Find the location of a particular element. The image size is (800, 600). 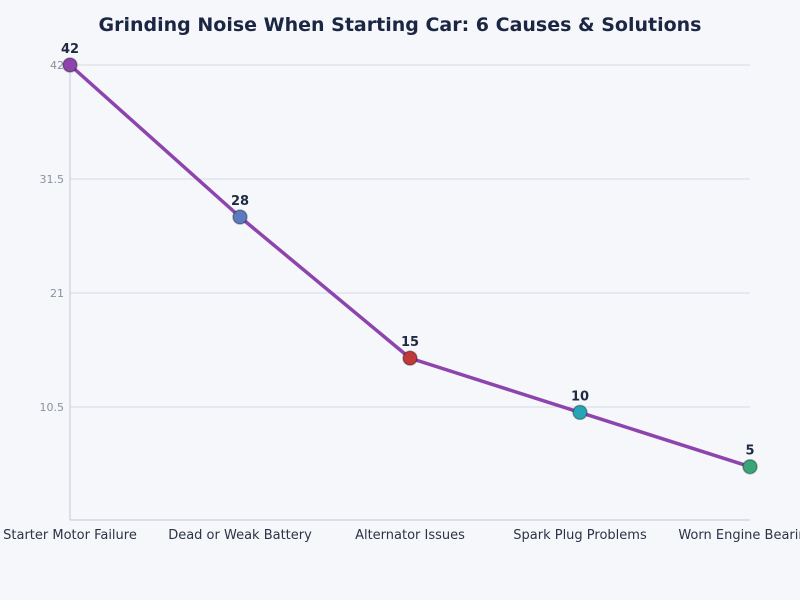

data-label: 5 is located at coordinates (749, 451).